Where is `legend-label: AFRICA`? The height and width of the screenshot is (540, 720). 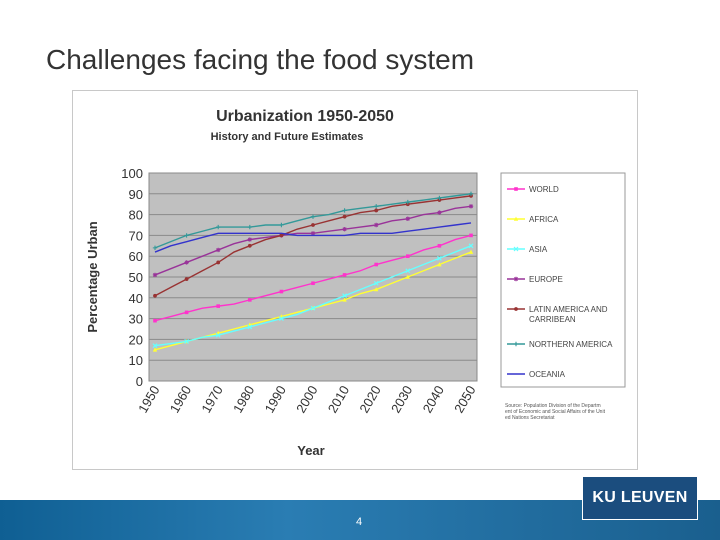 legend-label: AFRICA is located at coordinates (544, 219).